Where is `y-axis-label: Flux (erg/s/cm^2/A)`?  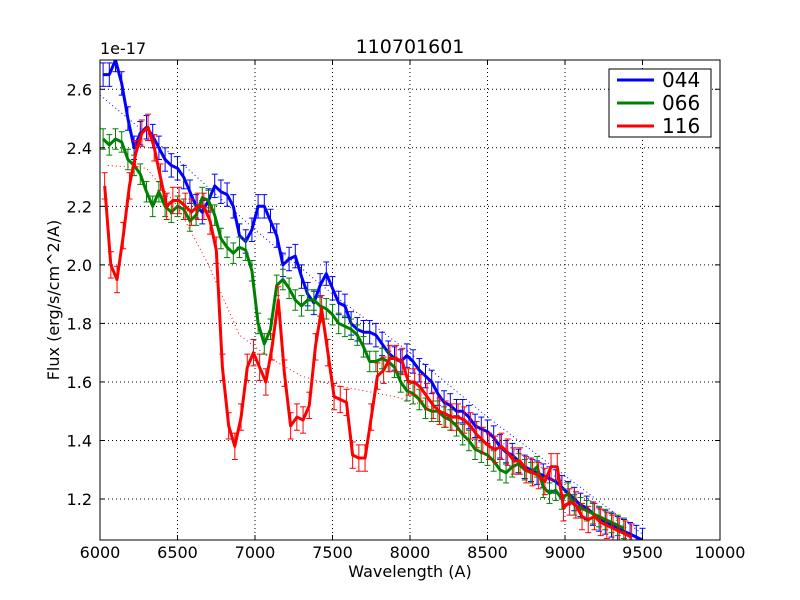
y-axis-label: Flux (erg/s/cm^2/A) is located at coordinates (53, 300).